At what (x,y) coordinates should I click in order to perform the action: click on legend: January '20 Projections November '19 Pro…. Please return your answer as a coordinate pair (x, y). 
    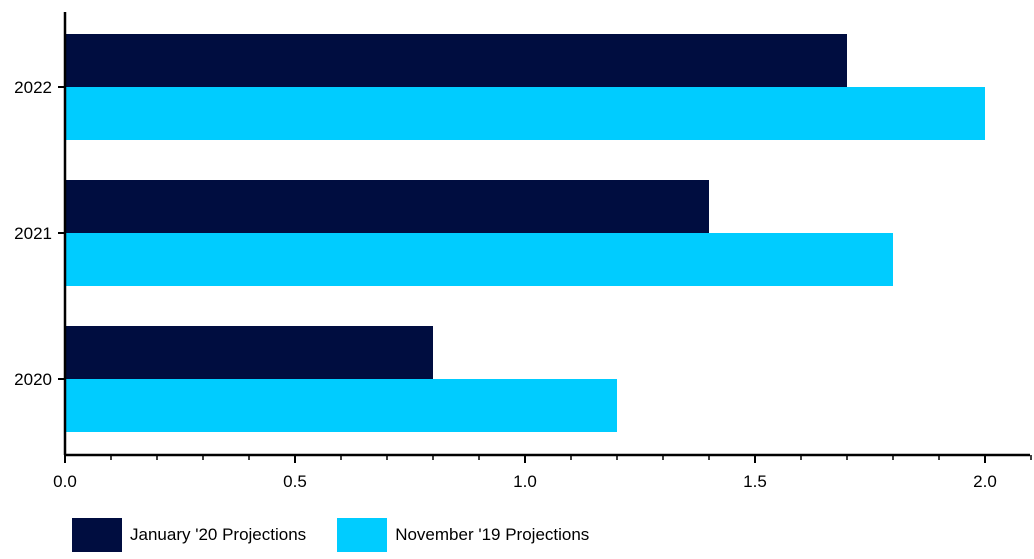
    Looking at the image, I should click on (346, 535).